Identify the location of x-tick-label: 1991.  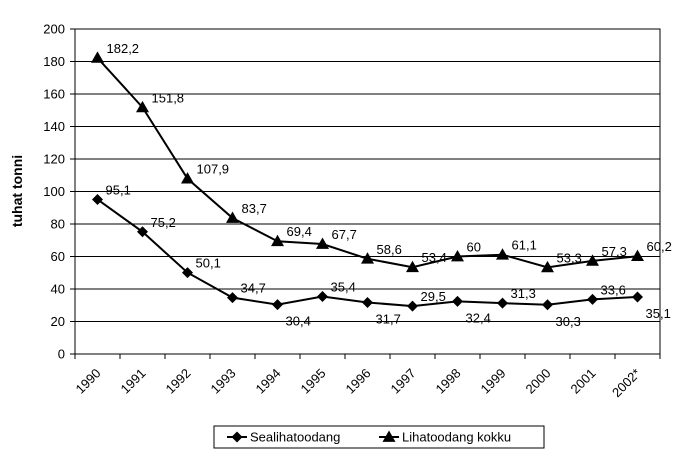
(133, 381).